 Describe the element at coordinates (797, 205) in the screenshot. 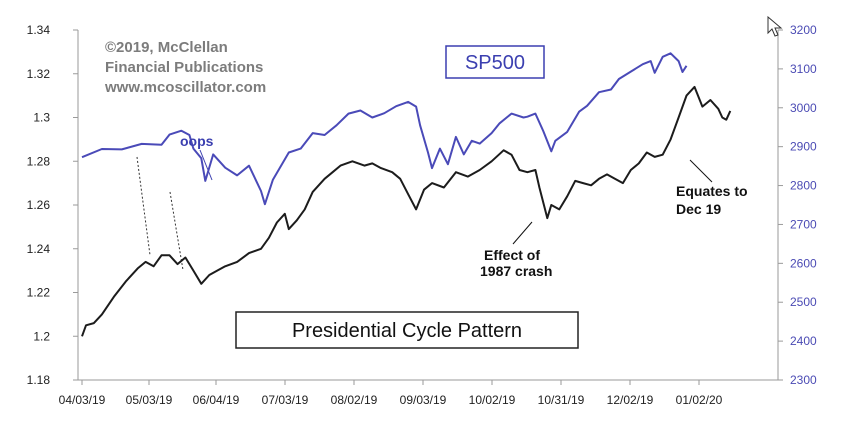

I see `right-axis-ticks: 2300 2400 2500 2600 2700 2800 2900 3000 3100 3200` at that location.